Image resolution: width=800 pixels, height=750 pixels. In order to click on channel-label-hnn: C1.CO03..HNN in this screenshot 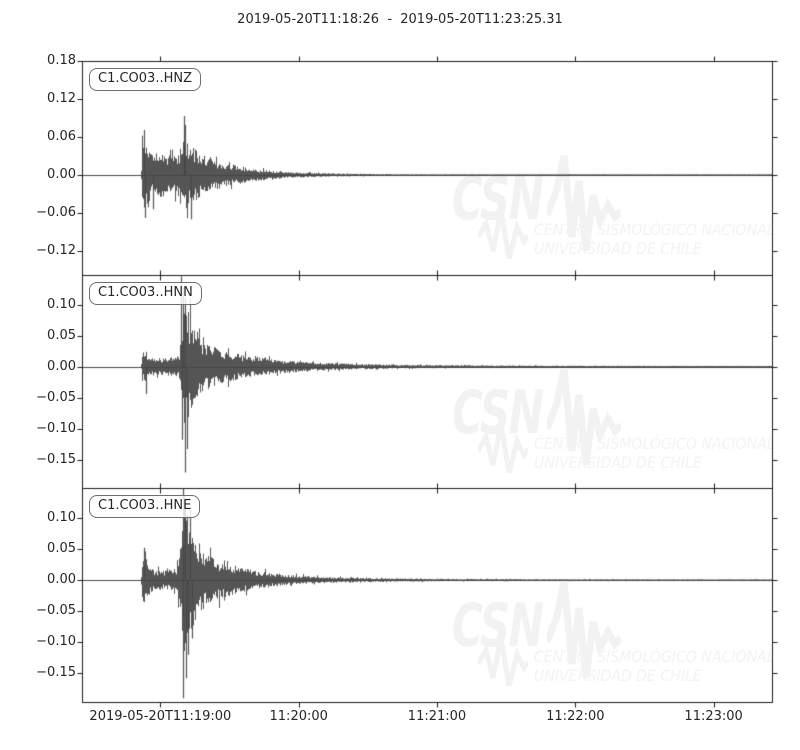, I will do `click(145, 293)`.